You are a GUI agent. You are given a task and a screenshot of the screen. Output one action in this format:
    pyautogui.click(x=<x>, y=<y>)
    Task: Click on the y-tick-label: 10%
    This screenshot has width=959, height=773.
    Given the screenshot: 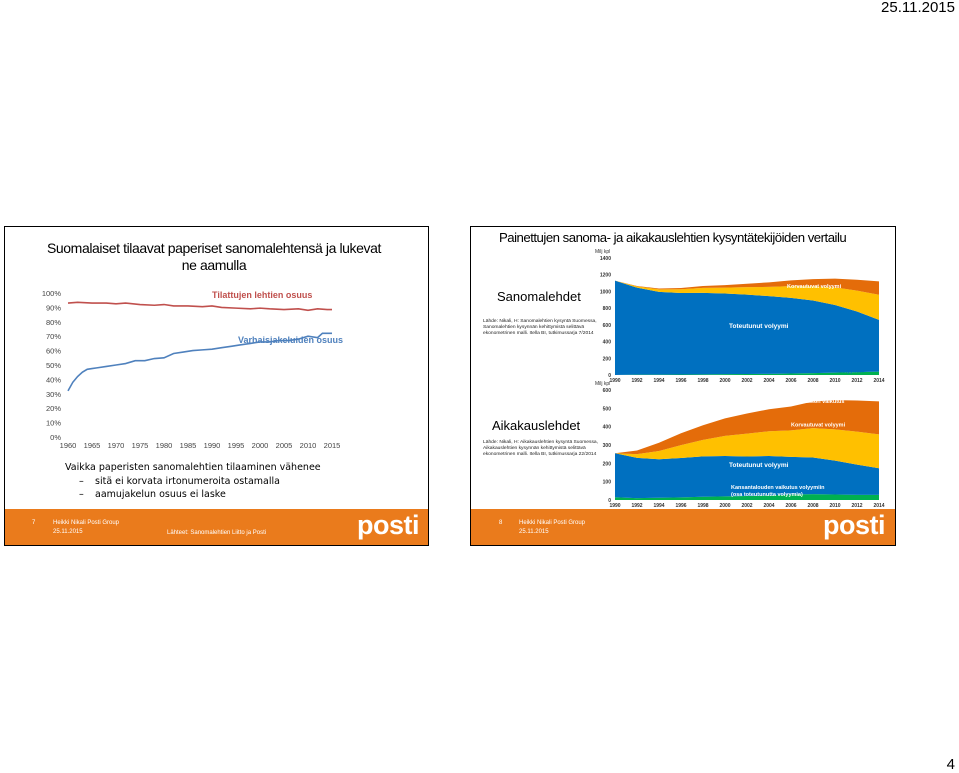 What is the action you would take?
    pyautogui.click(x=53, y=423)
    